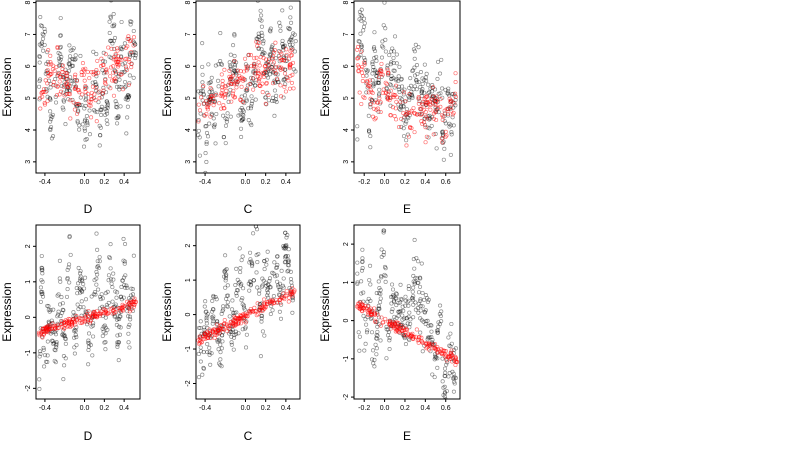 This screenshot has width=800, height=450. Describe the element at coordinates (88, 312) in the screenshot. I see `plot-frame` at that location.